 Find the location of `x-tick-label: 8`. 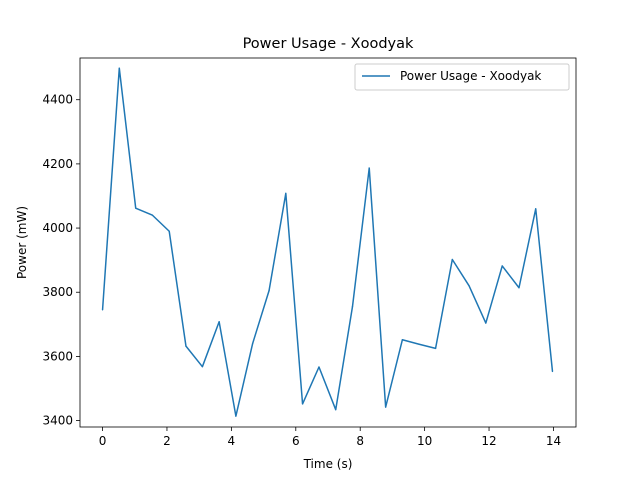

x-tick-label: 8 is located at coordinates (360, 441).